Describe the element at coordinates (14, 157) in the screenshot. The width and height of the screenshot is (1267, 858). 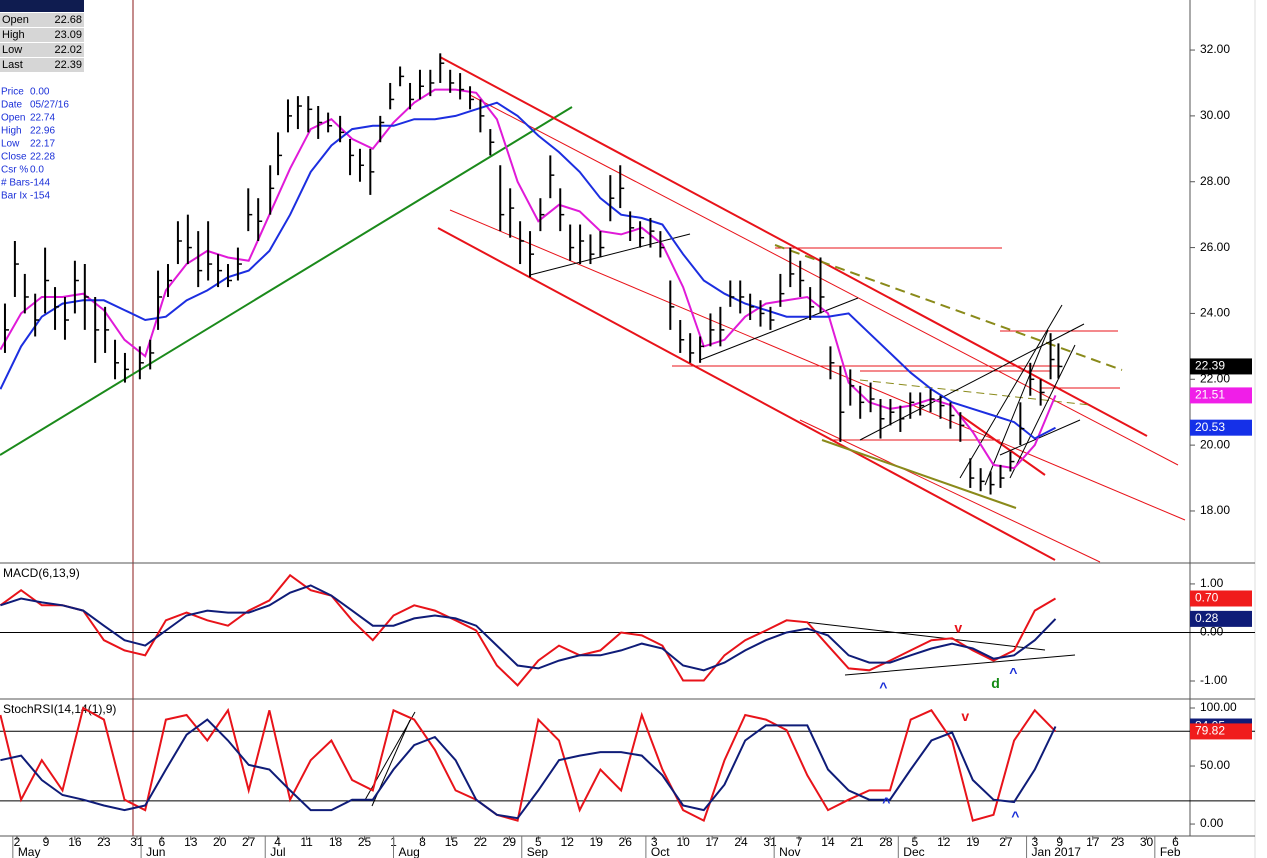
I see `detail-label: Close` at that location.